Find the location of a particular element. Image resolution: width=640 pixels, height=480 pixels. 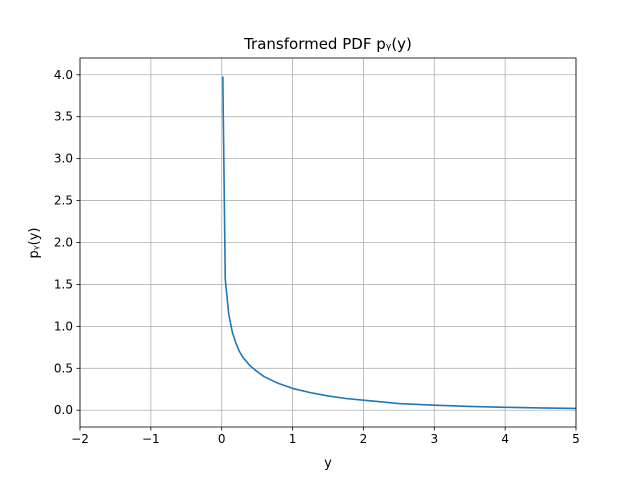

y-tick-label: 0.5 is located at coordinates (63, 368).